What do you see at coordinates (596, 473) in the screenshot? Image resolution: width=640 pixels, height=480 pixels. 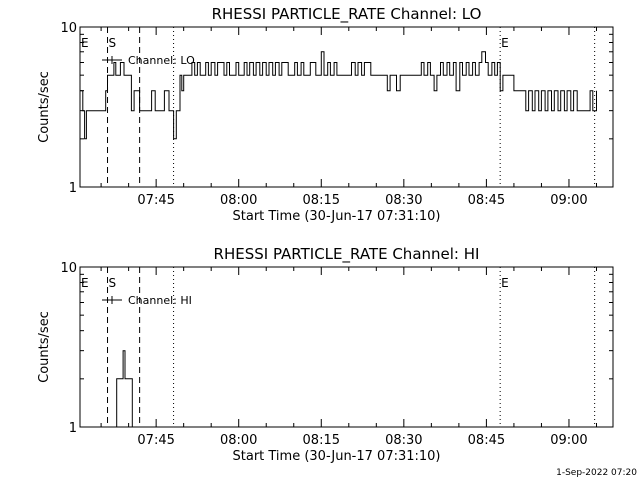 I see `plot-date-footer: 1-Sep-2022 07:20` at bounding box center [596, 473].